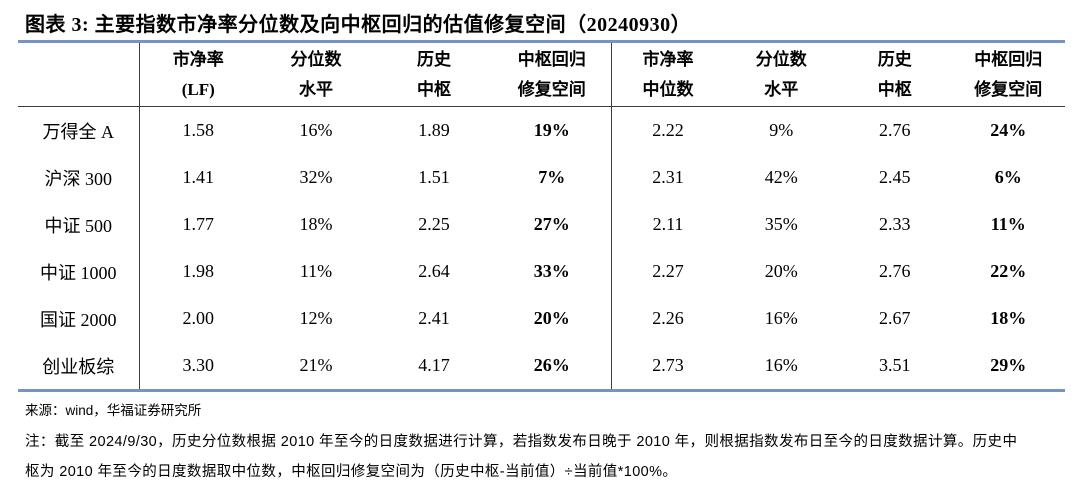 The width and height of the screenshot is (1080, 484). What do you see at coordinates (113, 410) in the screenshot?
I see `source-note: 来源：wind，华福证券研究所` at bounding box center [113, 410].